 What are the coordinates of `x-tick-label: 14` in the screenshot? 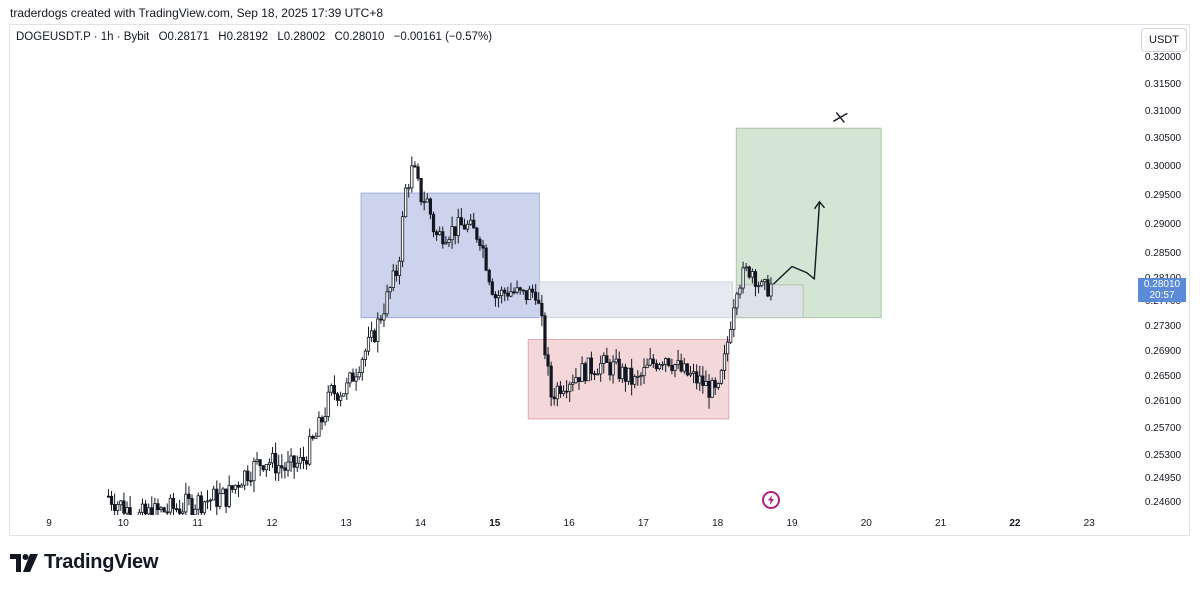 It's located at (420, 523).